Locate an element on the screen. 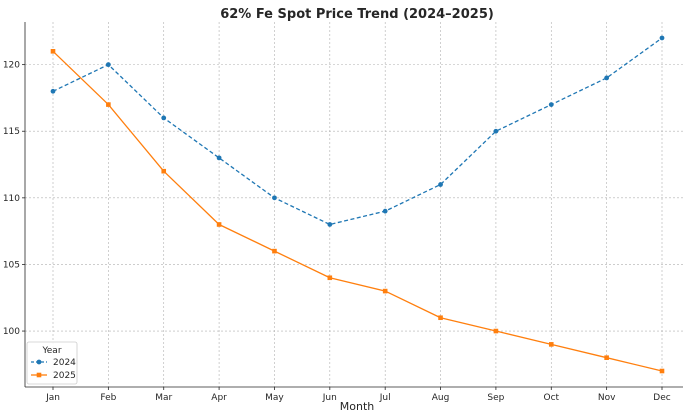 This screenshot has height=420, width=683. x-tick-label: Sep is located at coordinates (495, 398).